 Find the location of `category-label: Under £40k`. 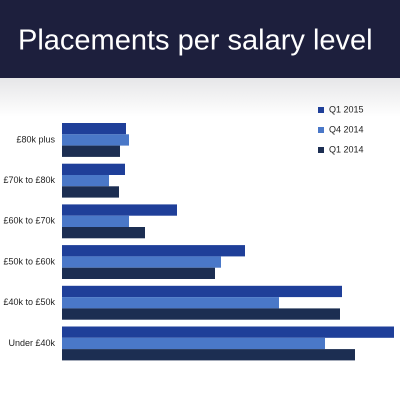

category-label: Under £40k is located at coordinates (31, 343).